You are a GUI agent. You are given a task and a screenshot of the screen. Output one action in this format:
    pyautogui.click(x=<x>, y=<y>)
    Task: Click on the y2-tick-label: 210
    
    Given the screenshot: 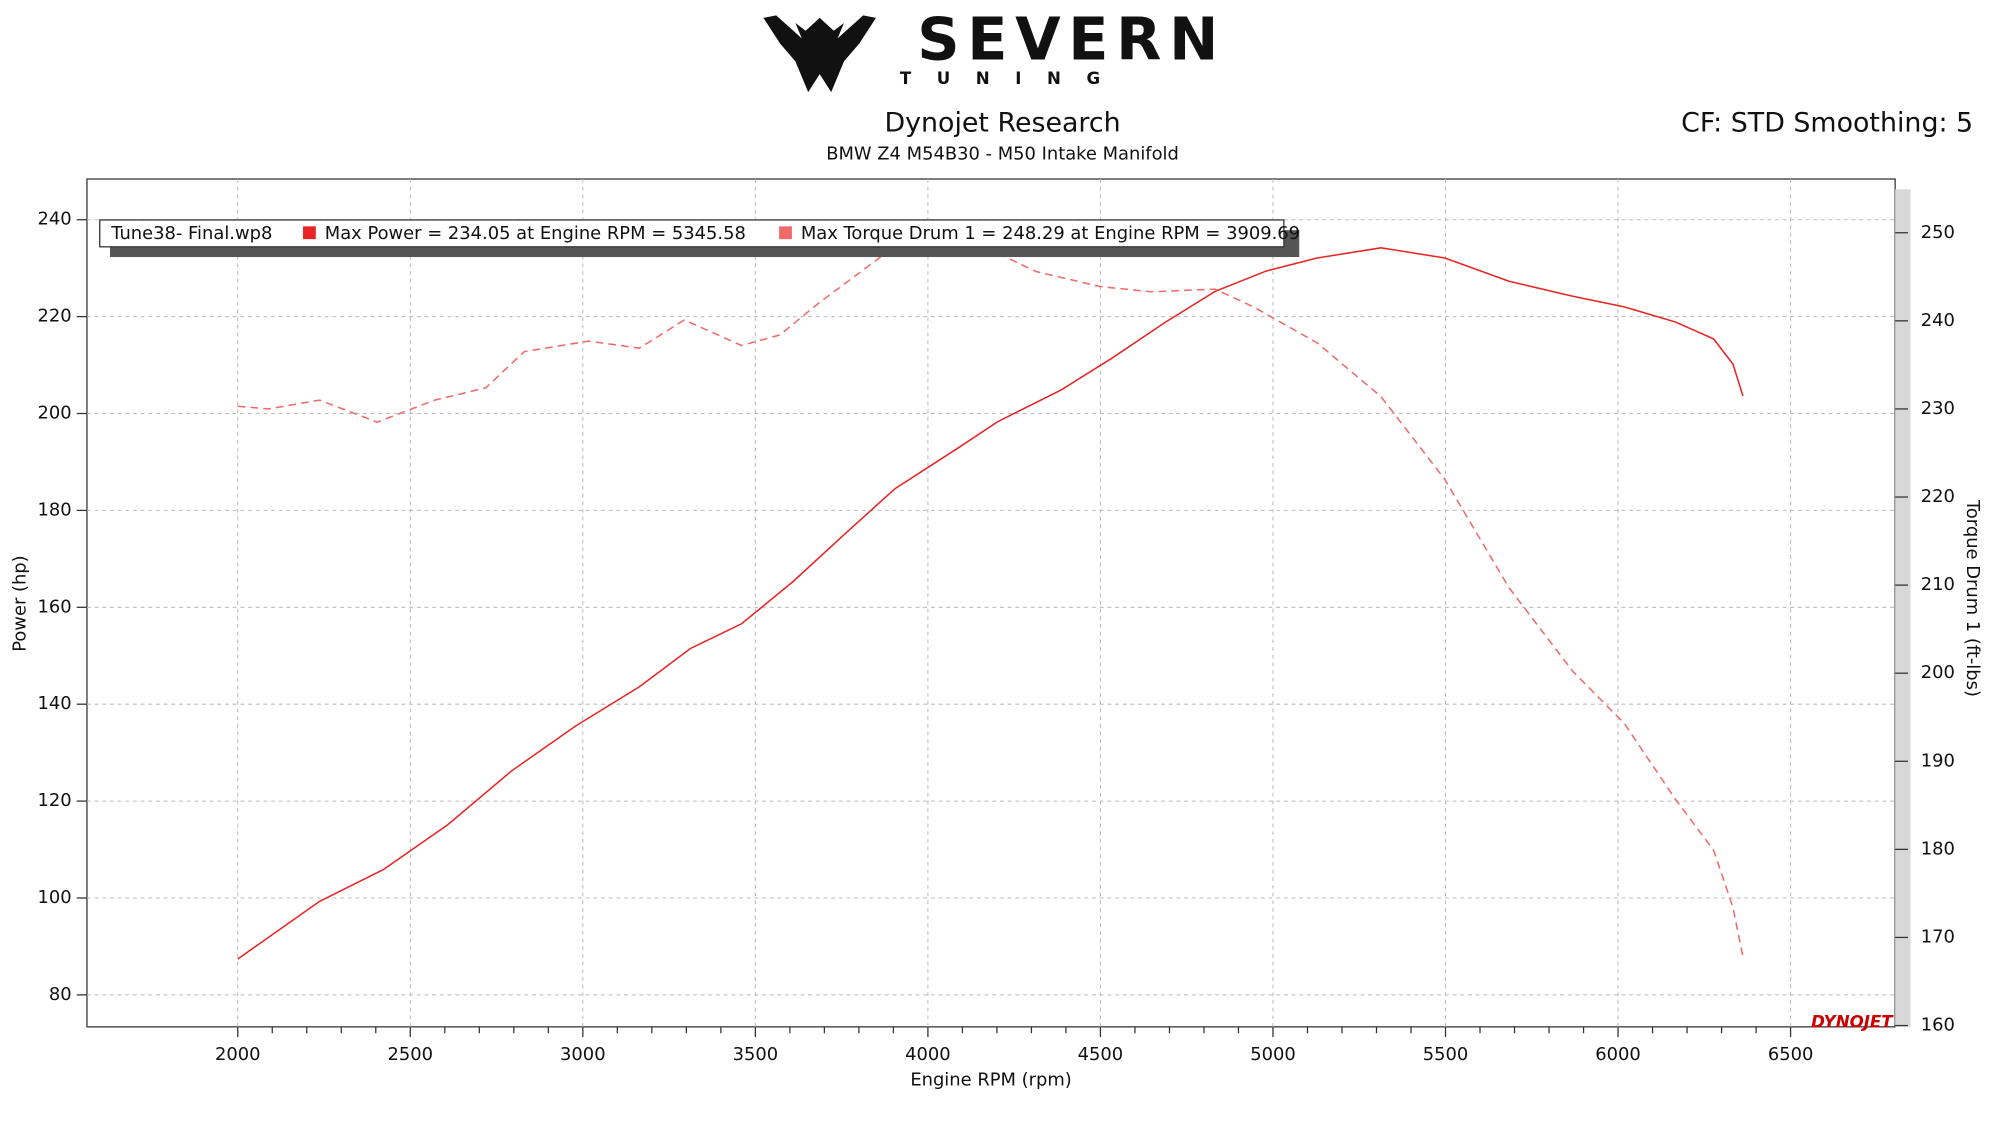 What is the action you would take?
    pyautogui.click(x=1938, y=584)
    